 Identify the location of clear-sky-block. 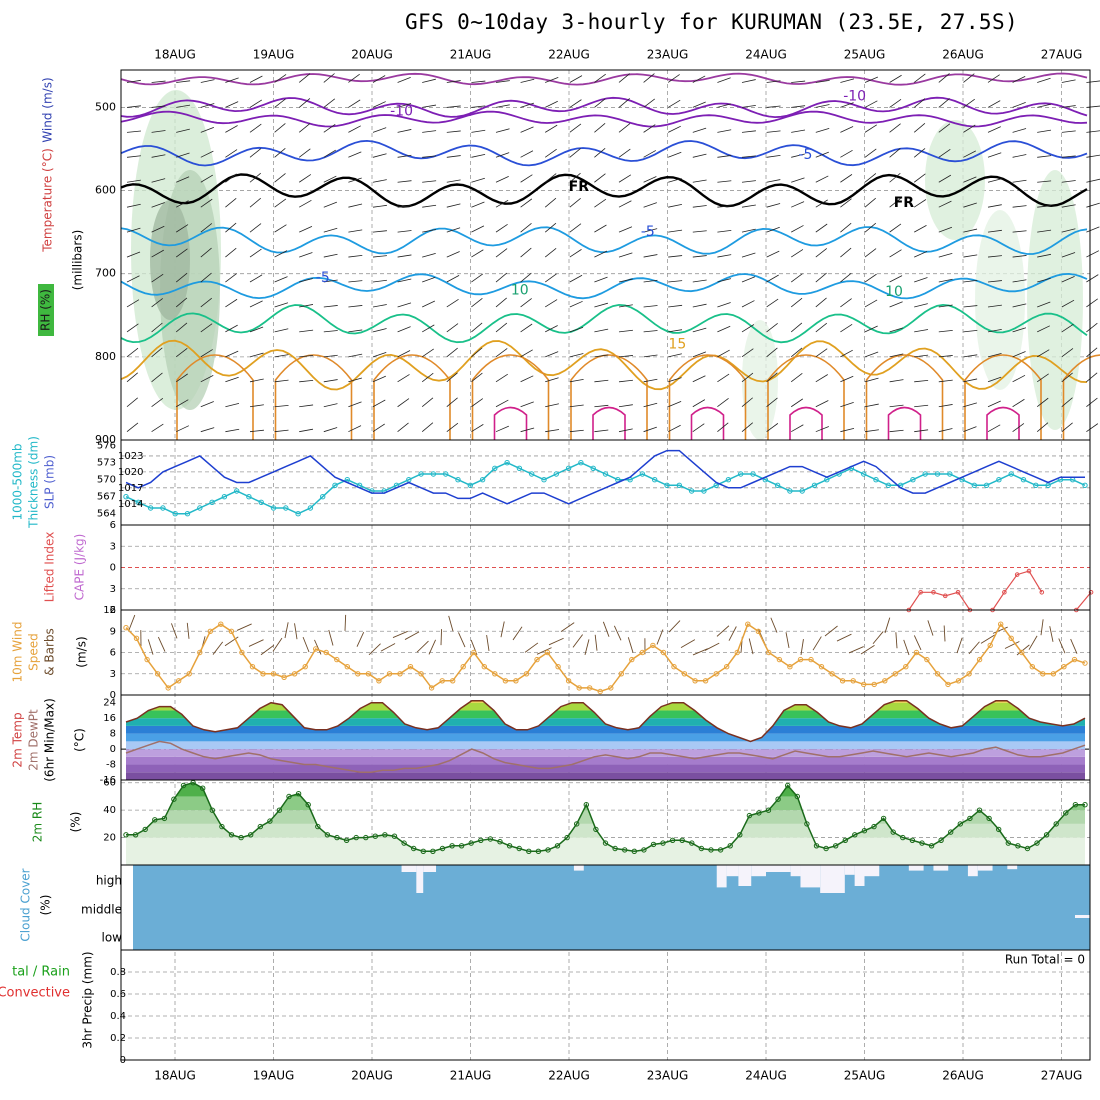
(972, 871).